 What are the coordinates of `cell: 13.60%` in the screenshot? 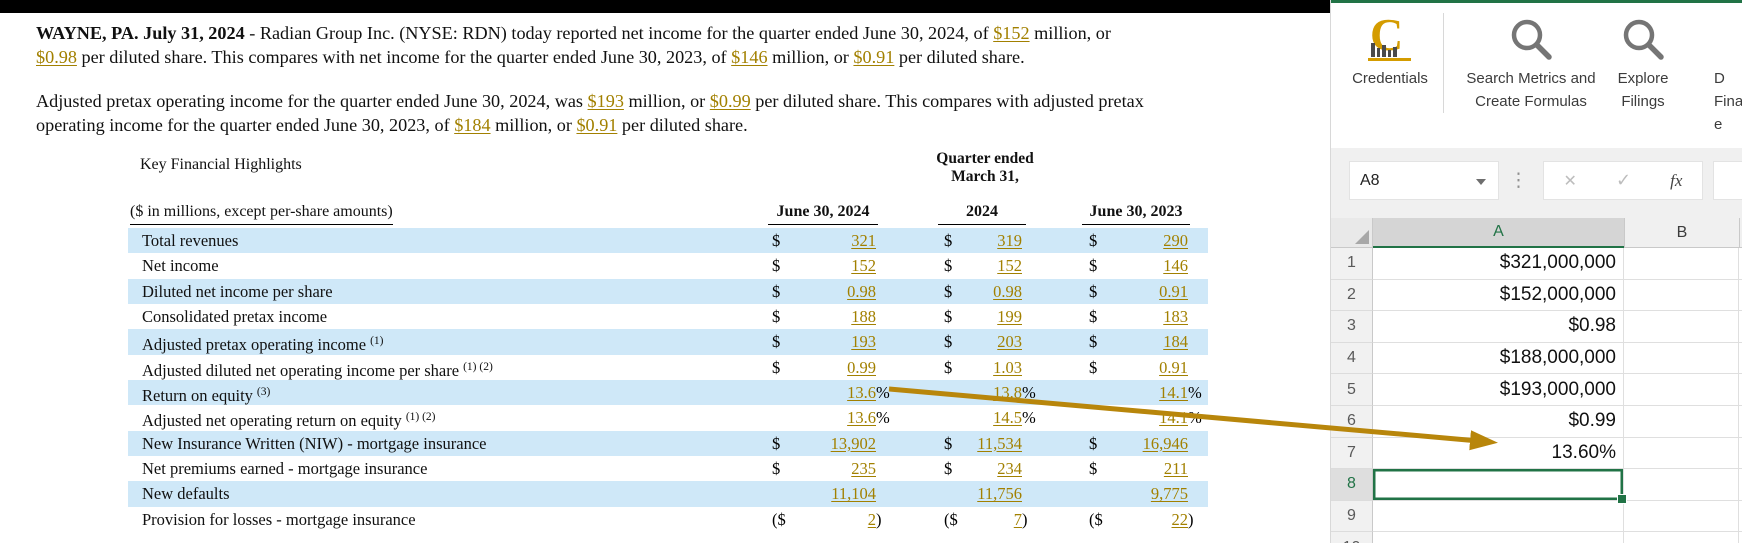 It's located at (1498, 453).